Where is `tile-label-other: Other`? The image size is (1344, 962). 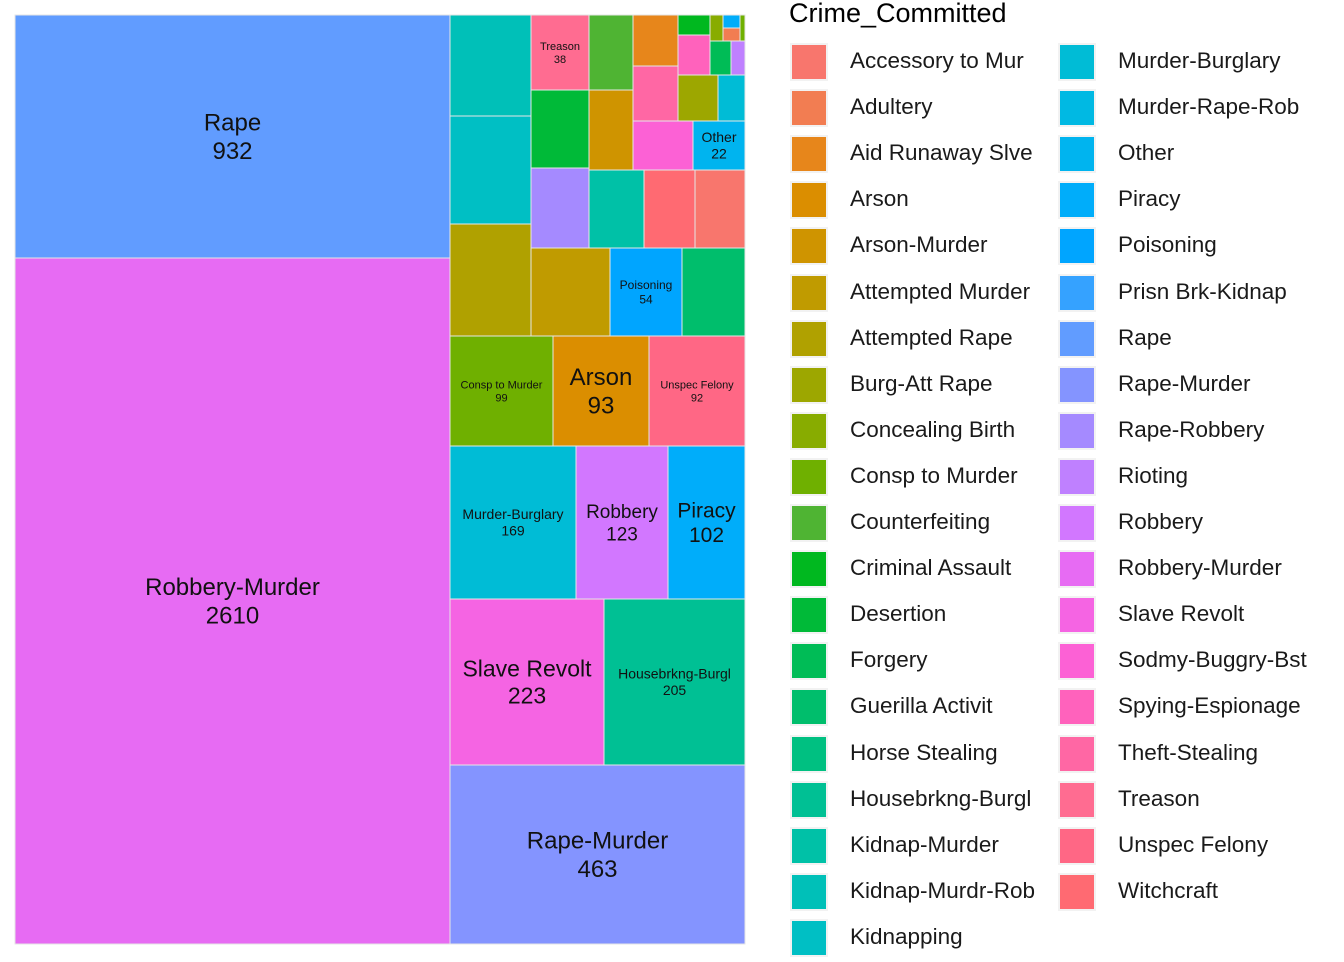 tile-label-other: Other is located at coordinates (718, 137).